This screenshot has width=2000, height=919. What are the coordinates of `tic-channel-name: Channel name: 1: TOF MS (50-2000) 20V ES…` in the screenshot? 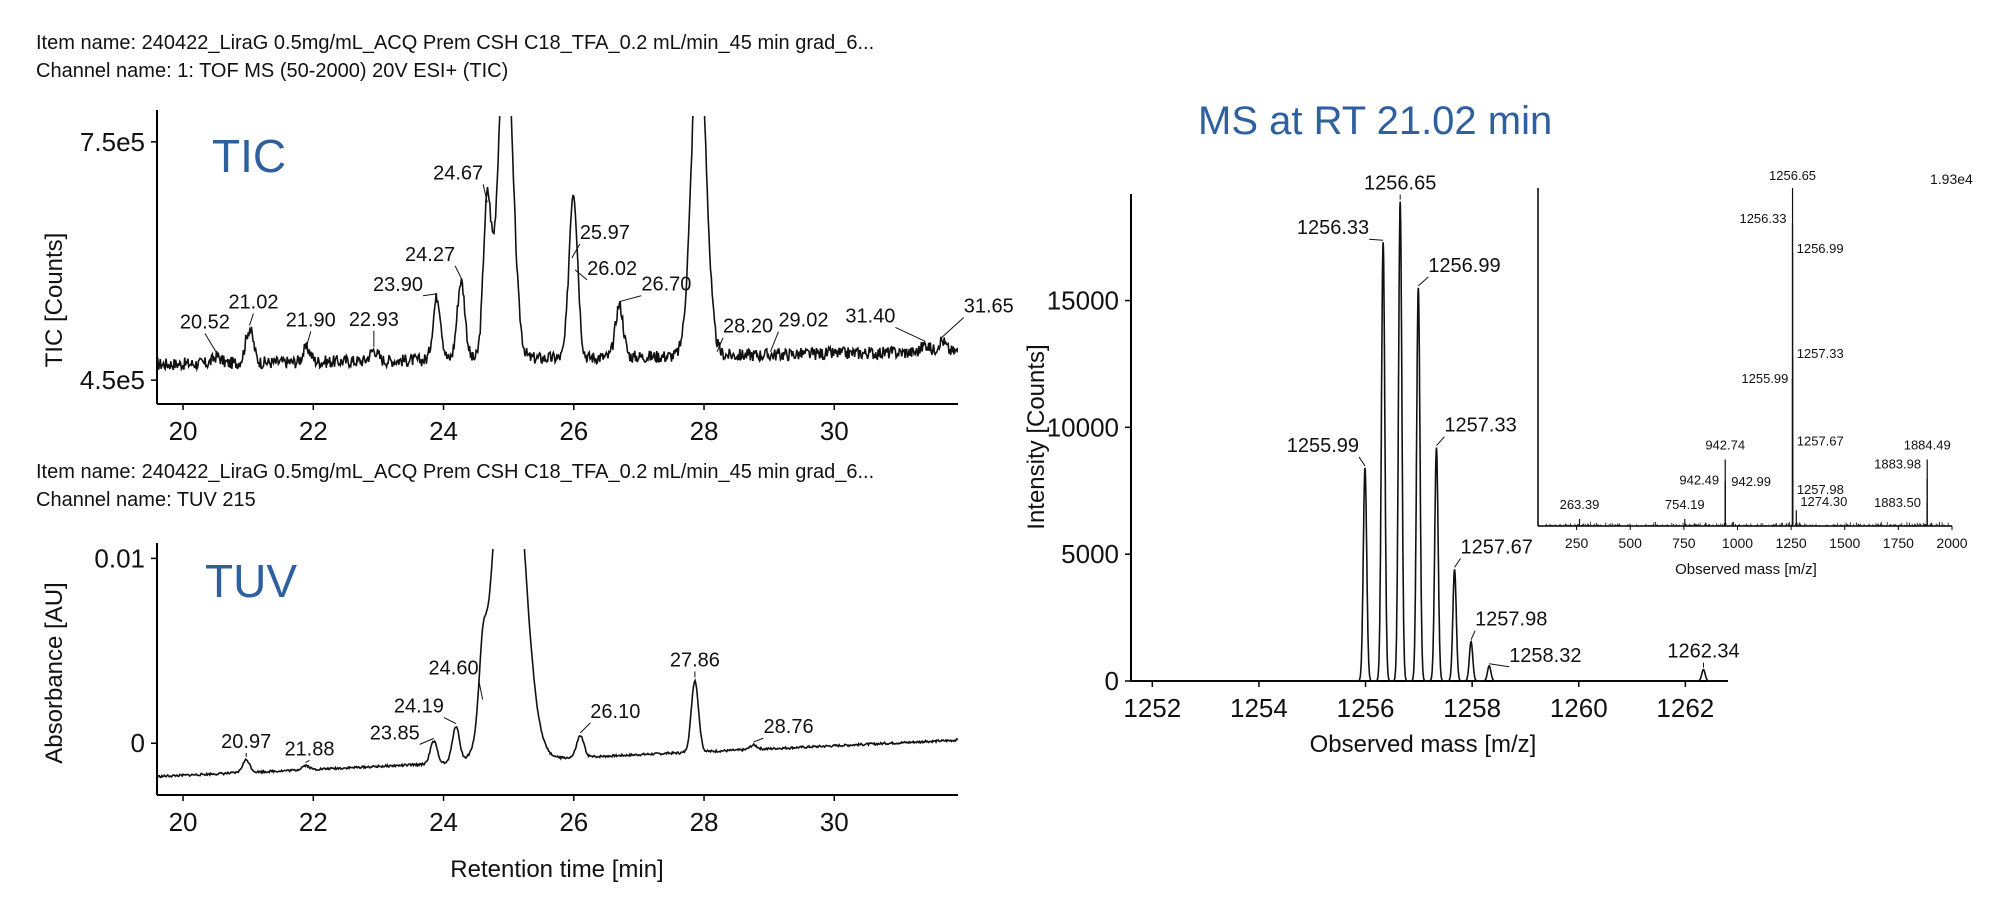 It's located at (272, 71).